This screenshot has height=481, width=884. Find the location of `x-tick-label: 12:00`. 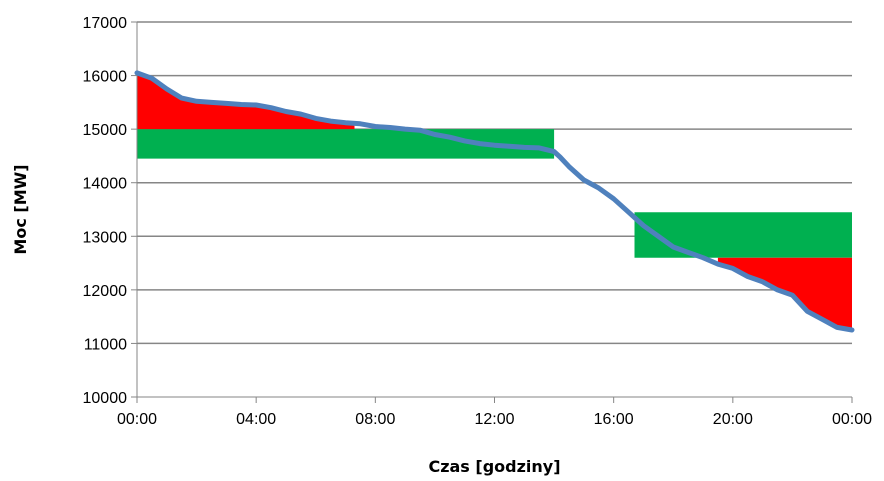

x-tick-label: 12:00 is located at coordinates (494, 419).